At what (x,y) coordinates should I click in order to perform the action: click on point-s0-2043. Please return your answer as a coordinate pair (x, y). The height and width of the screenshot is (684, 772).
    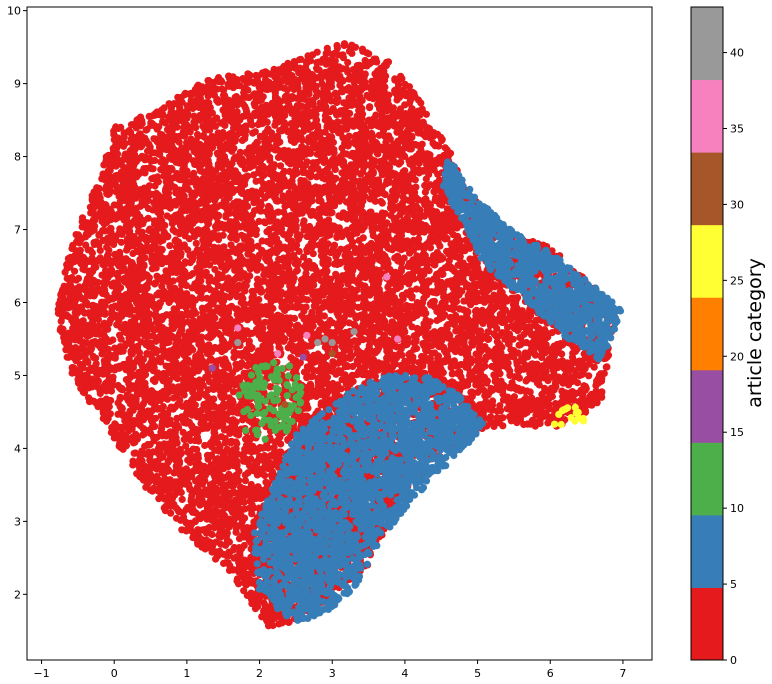
    Looking at the image, I should click on (270, 244).